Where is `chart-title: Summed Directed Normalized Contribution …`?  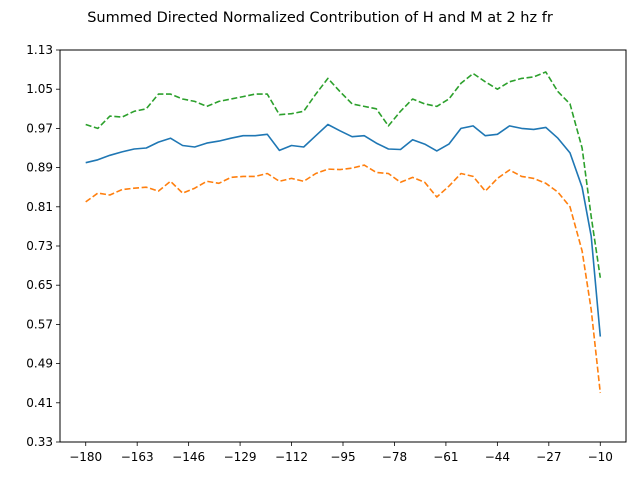 chart-title: Summed Directed Normalized Contribution … is located at coordinates (320, 18).